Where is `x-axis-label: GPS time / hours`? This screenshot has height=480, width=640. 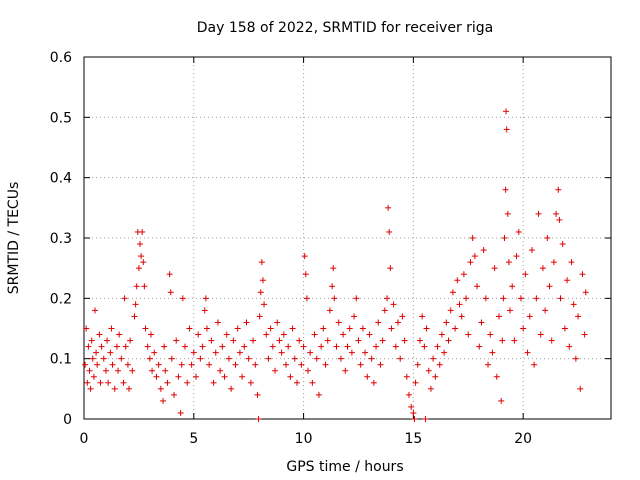
x-axis-label: GPS time / hours is located at coordinates (344, 467).